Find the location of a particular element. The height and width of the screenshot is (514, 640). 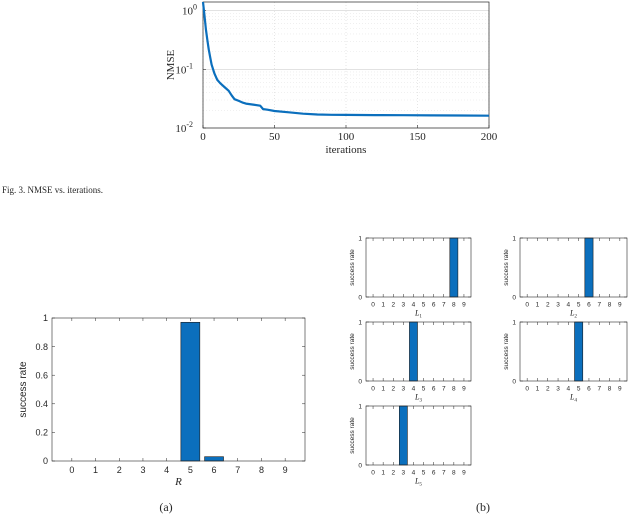

nmse-x-tick-label: 0 is located at coordinates (203, 137).